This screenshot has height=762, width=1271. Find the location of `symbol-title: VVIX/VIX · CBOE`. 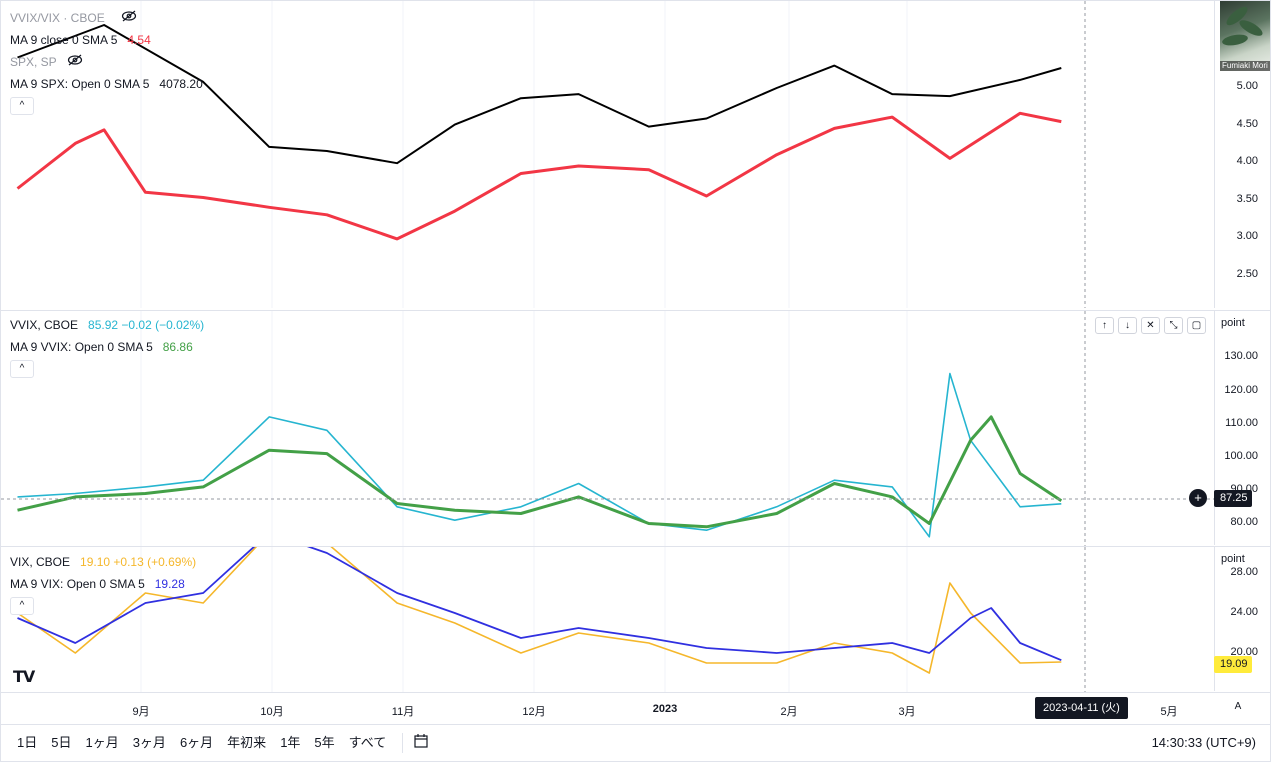

symbol-title: VVIX/VIX · CBOE is located at coordinates (57, 18).